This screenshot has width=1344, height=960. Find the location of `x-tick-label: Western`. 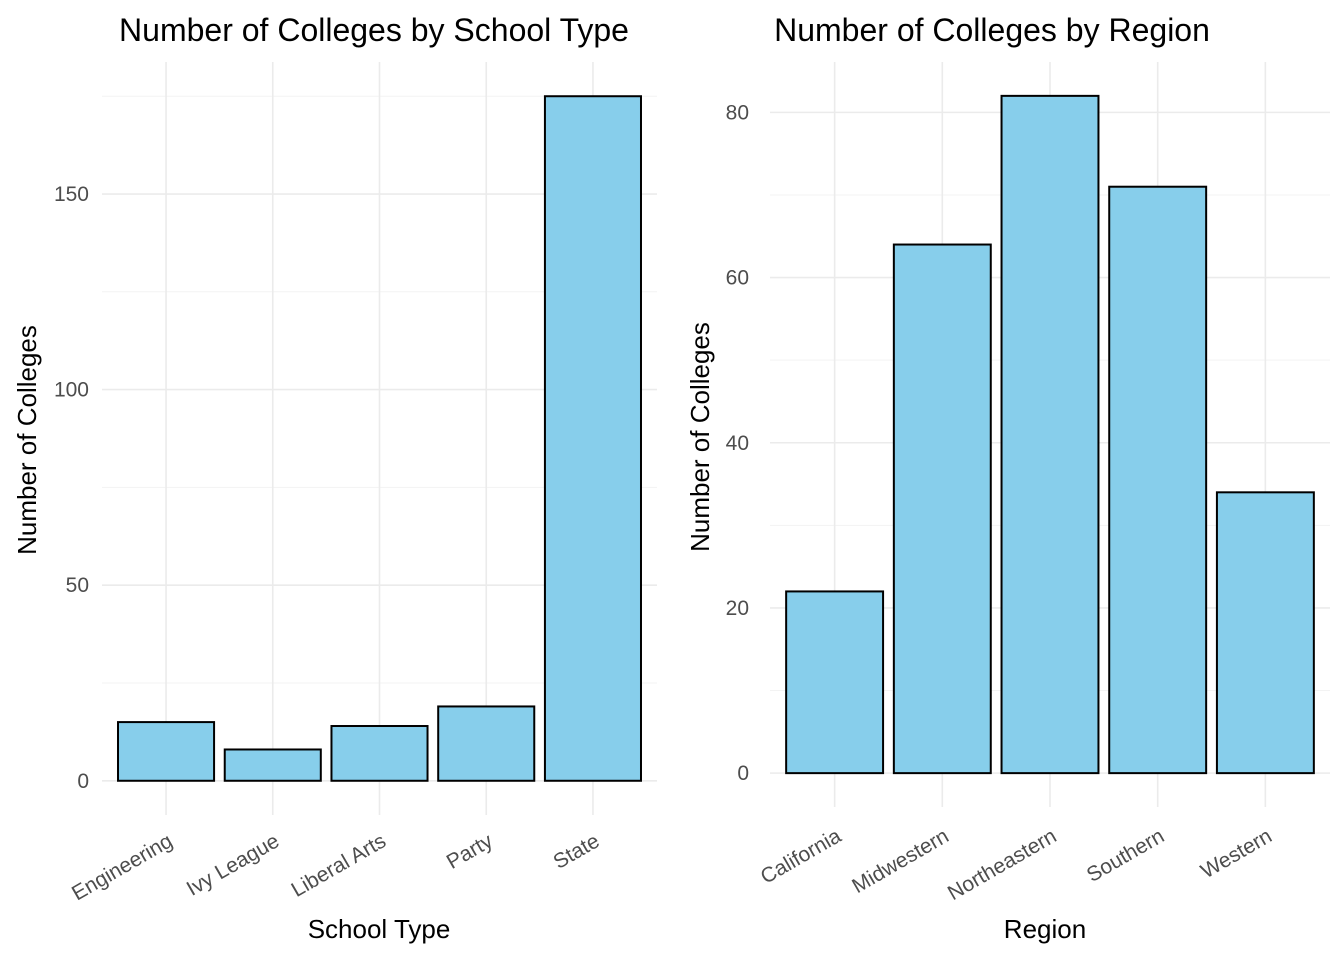

x-tick-label: Western is located at coordinates (1236, 853).